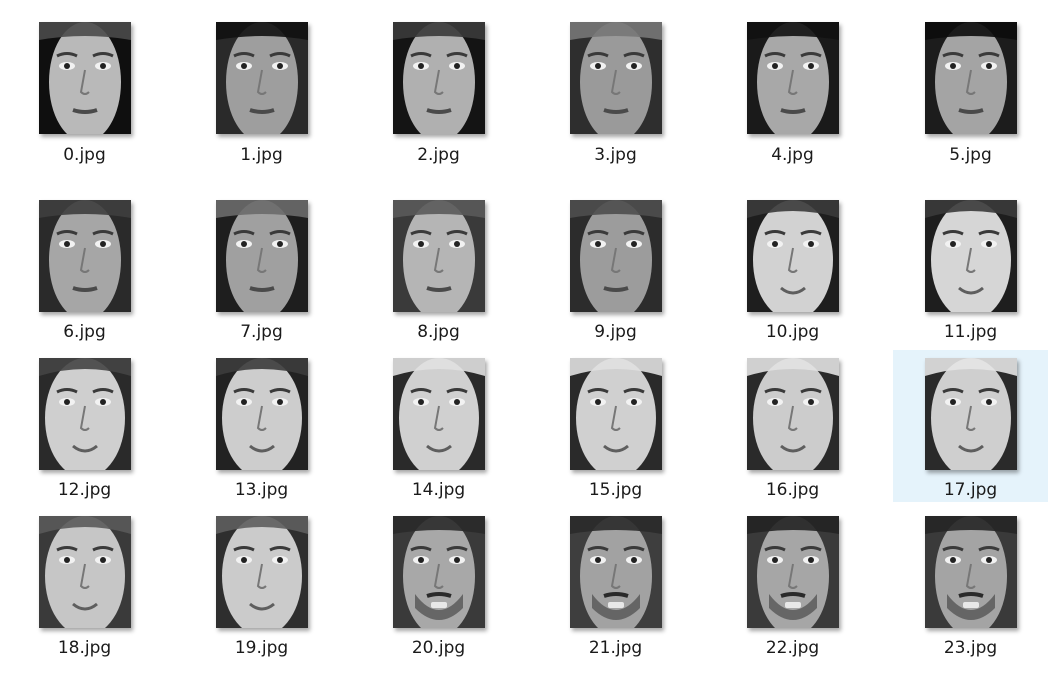 This screenshot has height=677, width=1050. What do you see at coordinates (615, 332) in the screenshot?
I see `file-name-label: 9.jpg` at bounding box center [615, 332].